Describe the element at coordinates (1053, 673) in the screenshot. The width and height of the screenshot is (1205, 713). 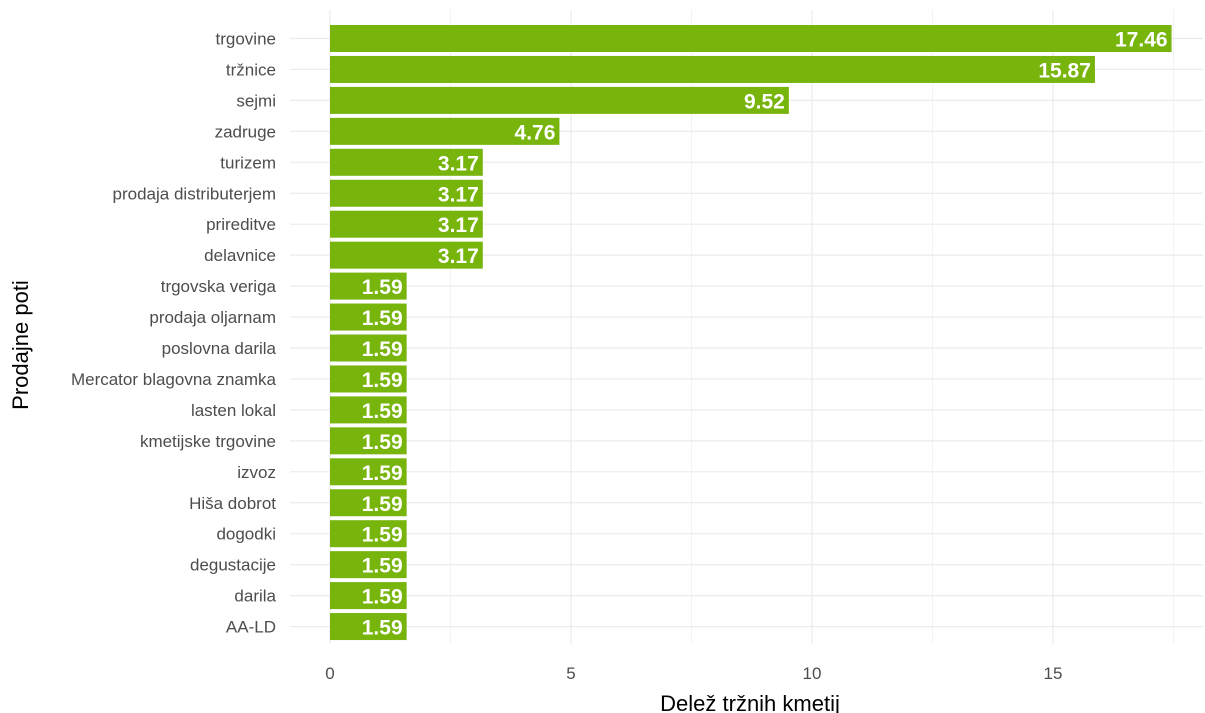
I see `x-tick-label: 15` at that location.